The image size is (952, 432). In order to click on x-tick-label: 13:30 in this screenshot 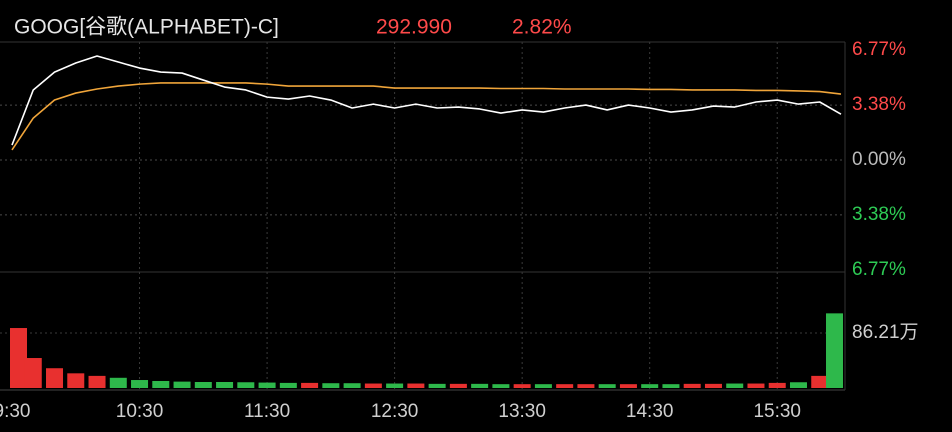, I will do `click(522, 411)`.